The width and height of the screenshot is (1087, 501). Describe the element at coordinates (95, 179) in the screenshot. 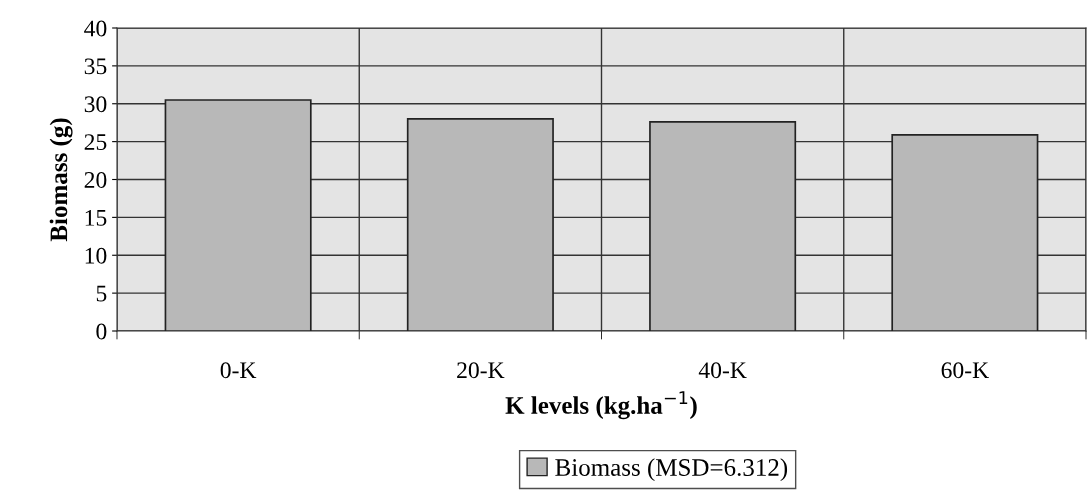

I see `y-tick-label: 20` at that location.